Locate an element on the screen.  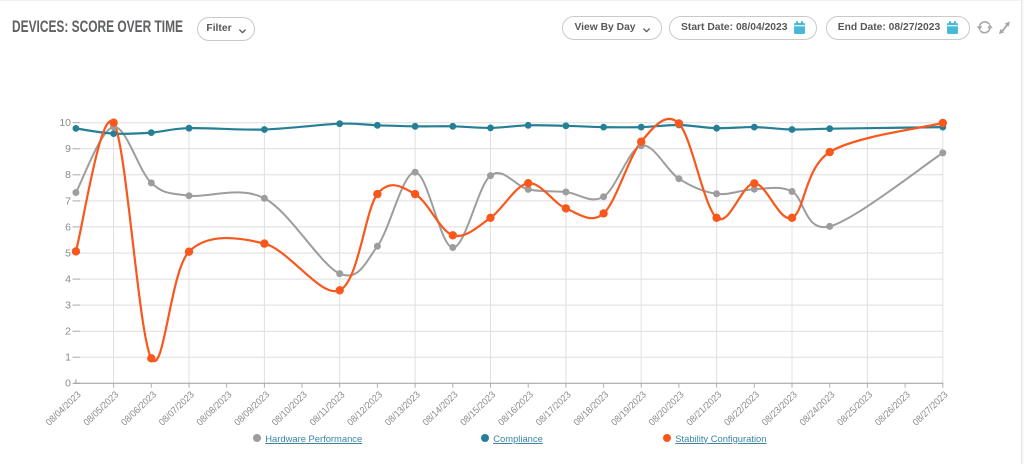
svg-text: 7 is located at coordinates (68, 201).